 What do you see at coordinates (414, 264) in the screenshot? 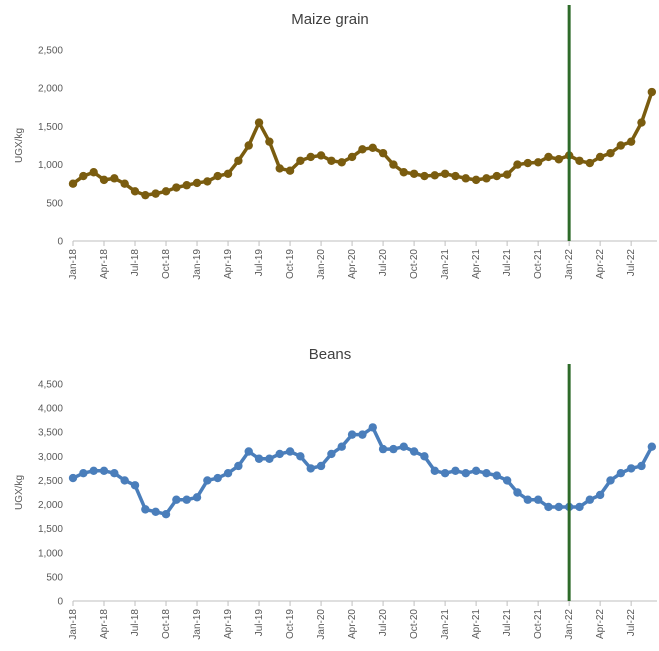
I see `maize-x-tick-label: Oct-20` at bounding box center [414, 264].